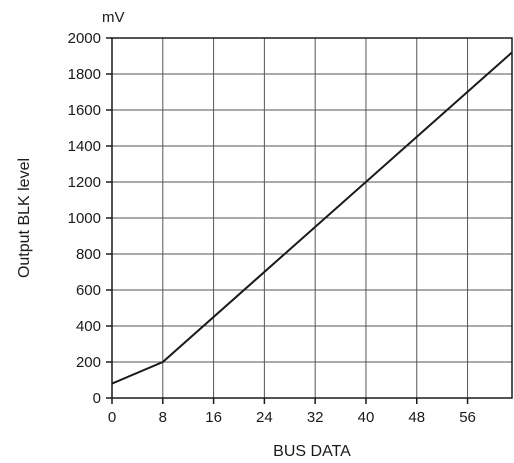  What do you see at coordinates (88, 326) in the screenshot?
I see `y-tick-label-2: 400` at bounding box center [88, 326].